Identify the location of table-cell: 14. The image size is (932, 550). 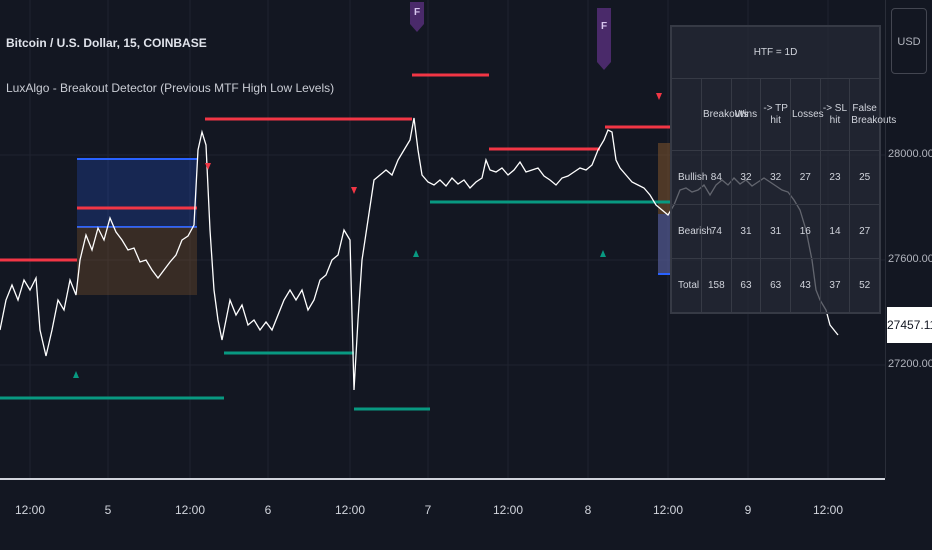
(835, 231).